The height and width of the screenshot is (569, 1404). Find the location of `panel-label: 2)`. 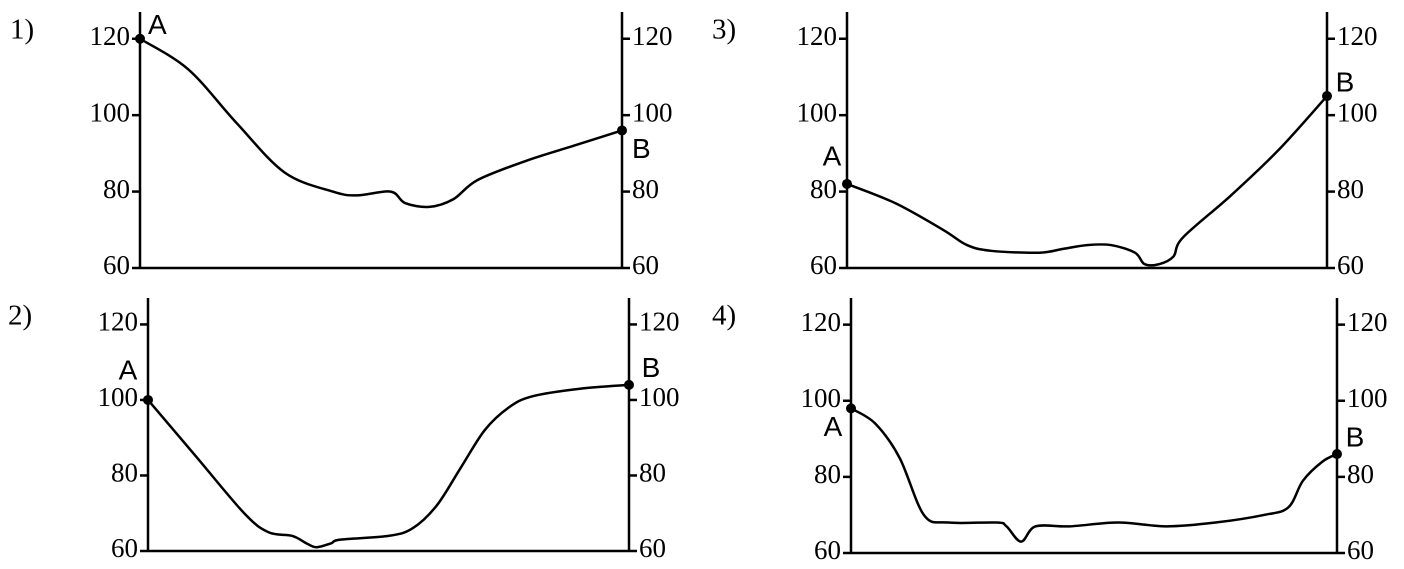

panel-label: 2) is located at coordinates (20, 316).